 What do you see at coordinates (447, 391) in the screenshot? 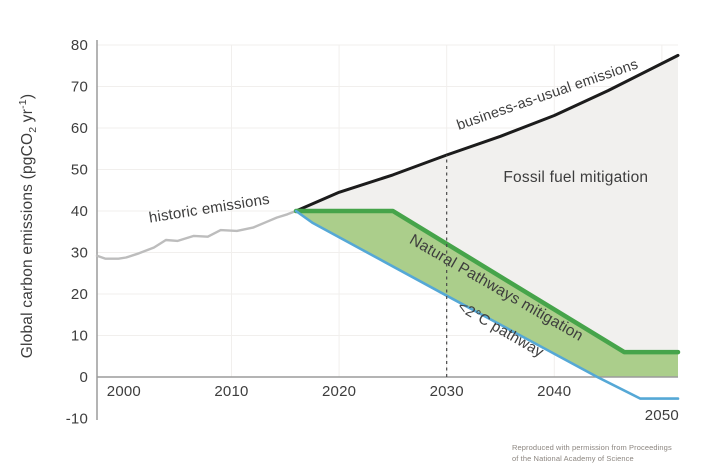
I see `x-tick-label-2030: 2030` at bounding box center [447, 391].